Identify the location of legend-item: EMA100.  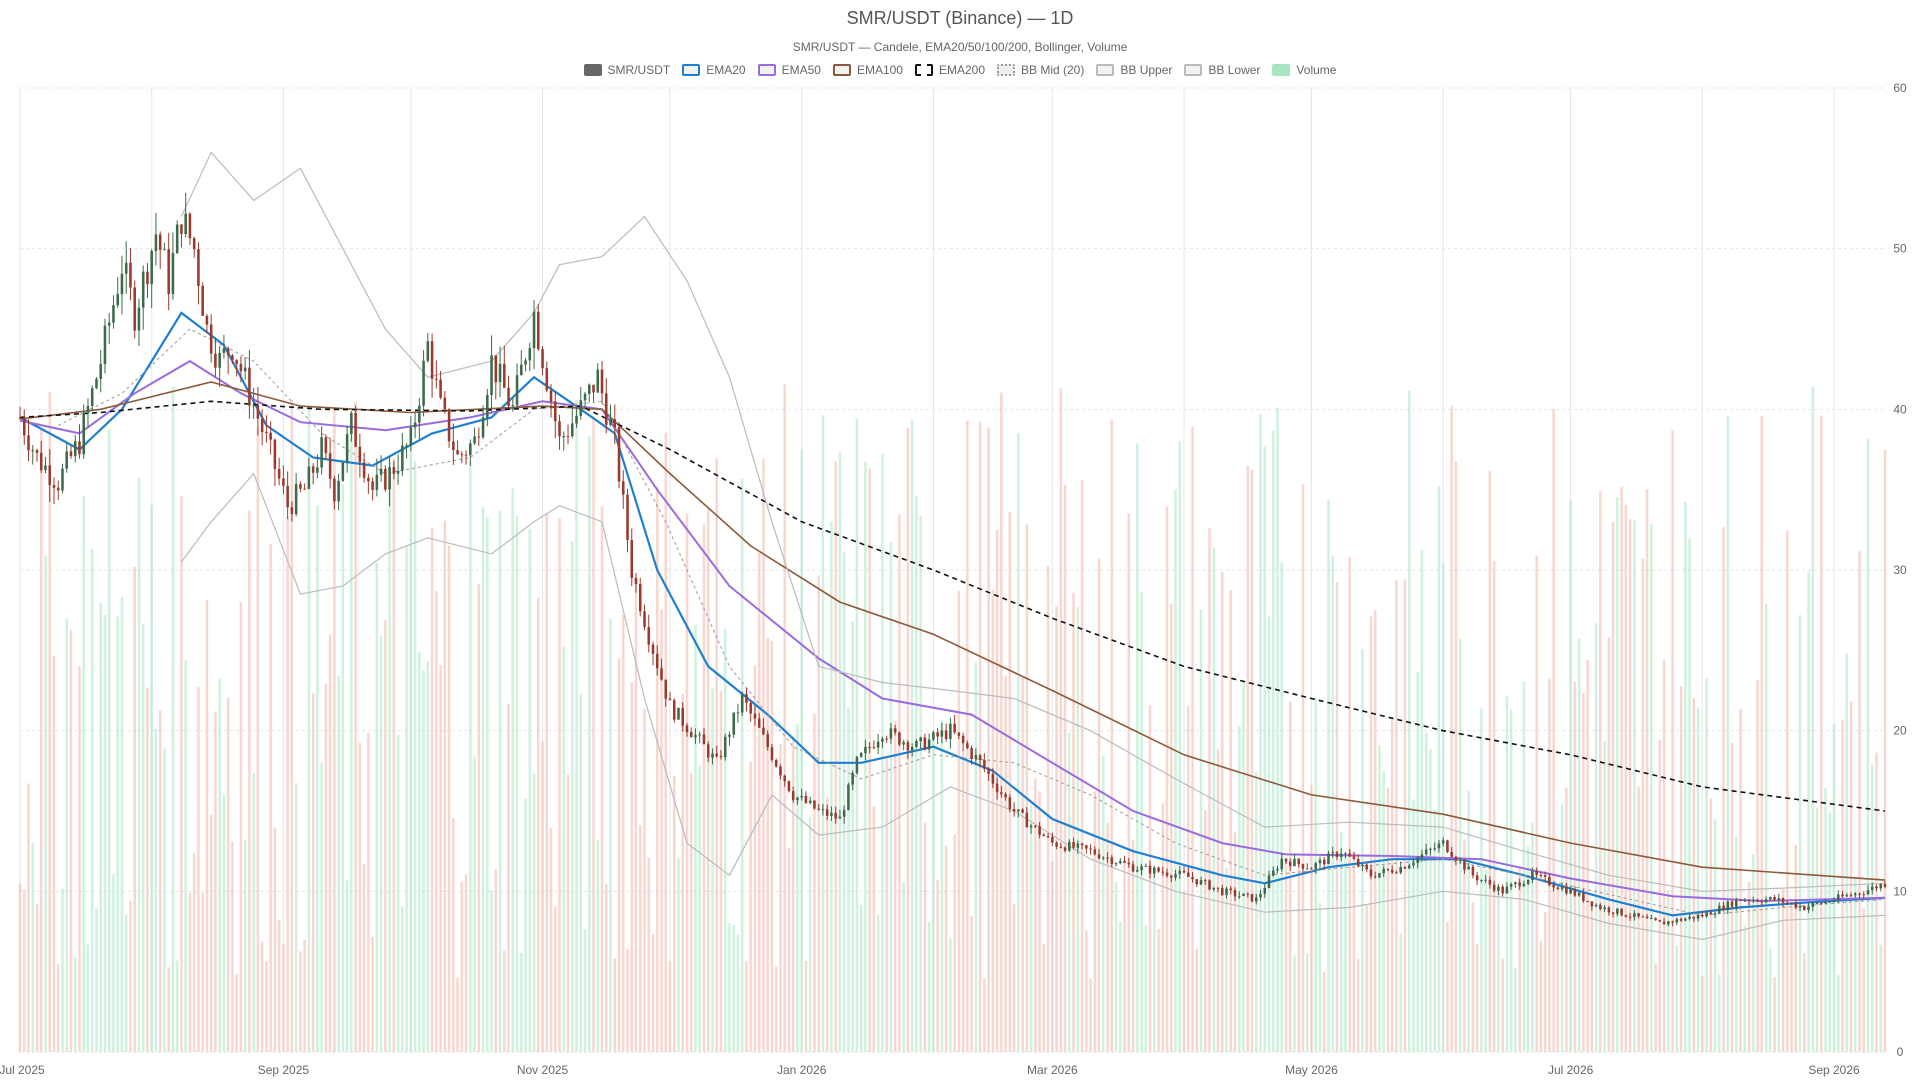
(867, 70).